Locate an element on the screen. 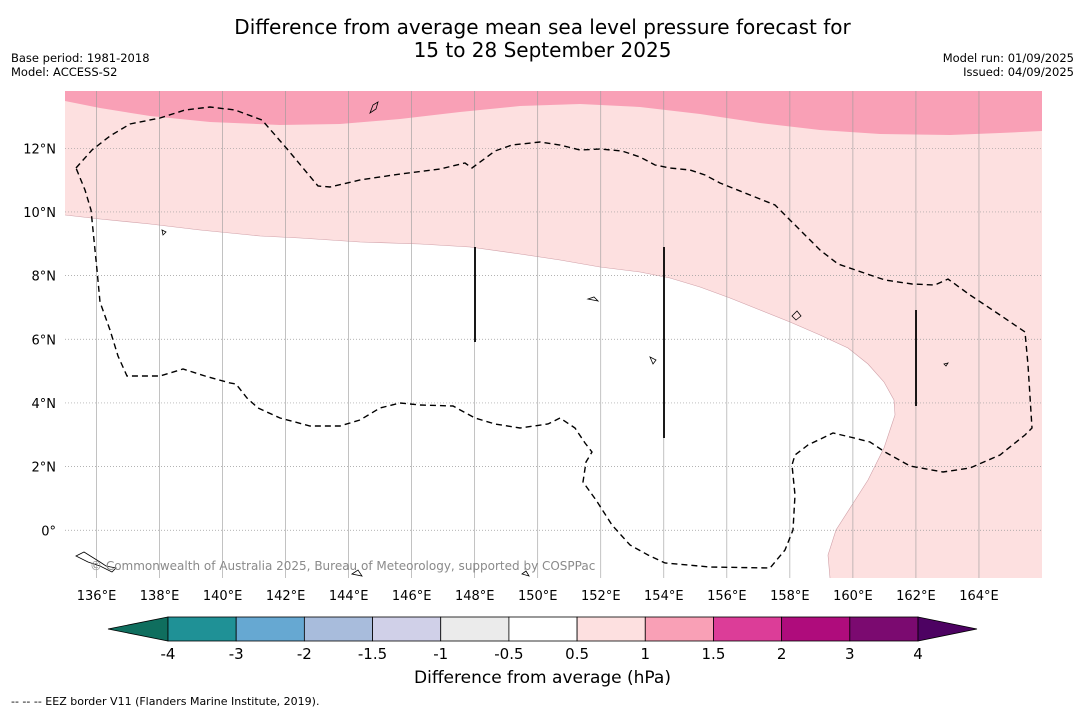 Image resolution: width=1085 pixels, height=713 pixels. issued-text: Issued: 04/09/2025 is located at coordinates (1018, 72).